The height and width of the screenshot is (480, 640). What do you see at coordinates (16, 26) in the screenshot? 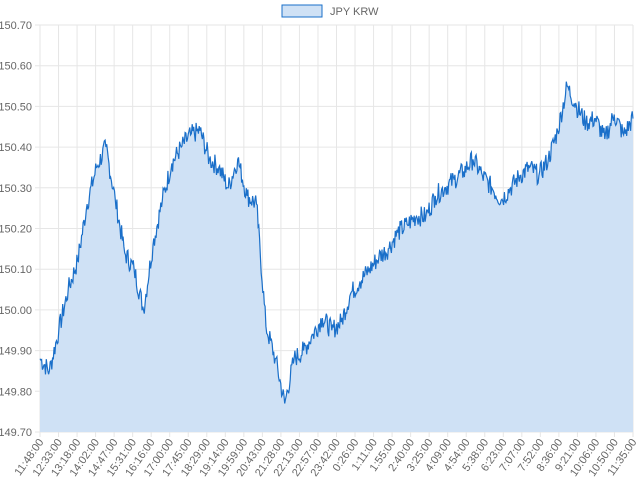
I see `y-tick-label: 150.70` at bounding box center [16, 26].